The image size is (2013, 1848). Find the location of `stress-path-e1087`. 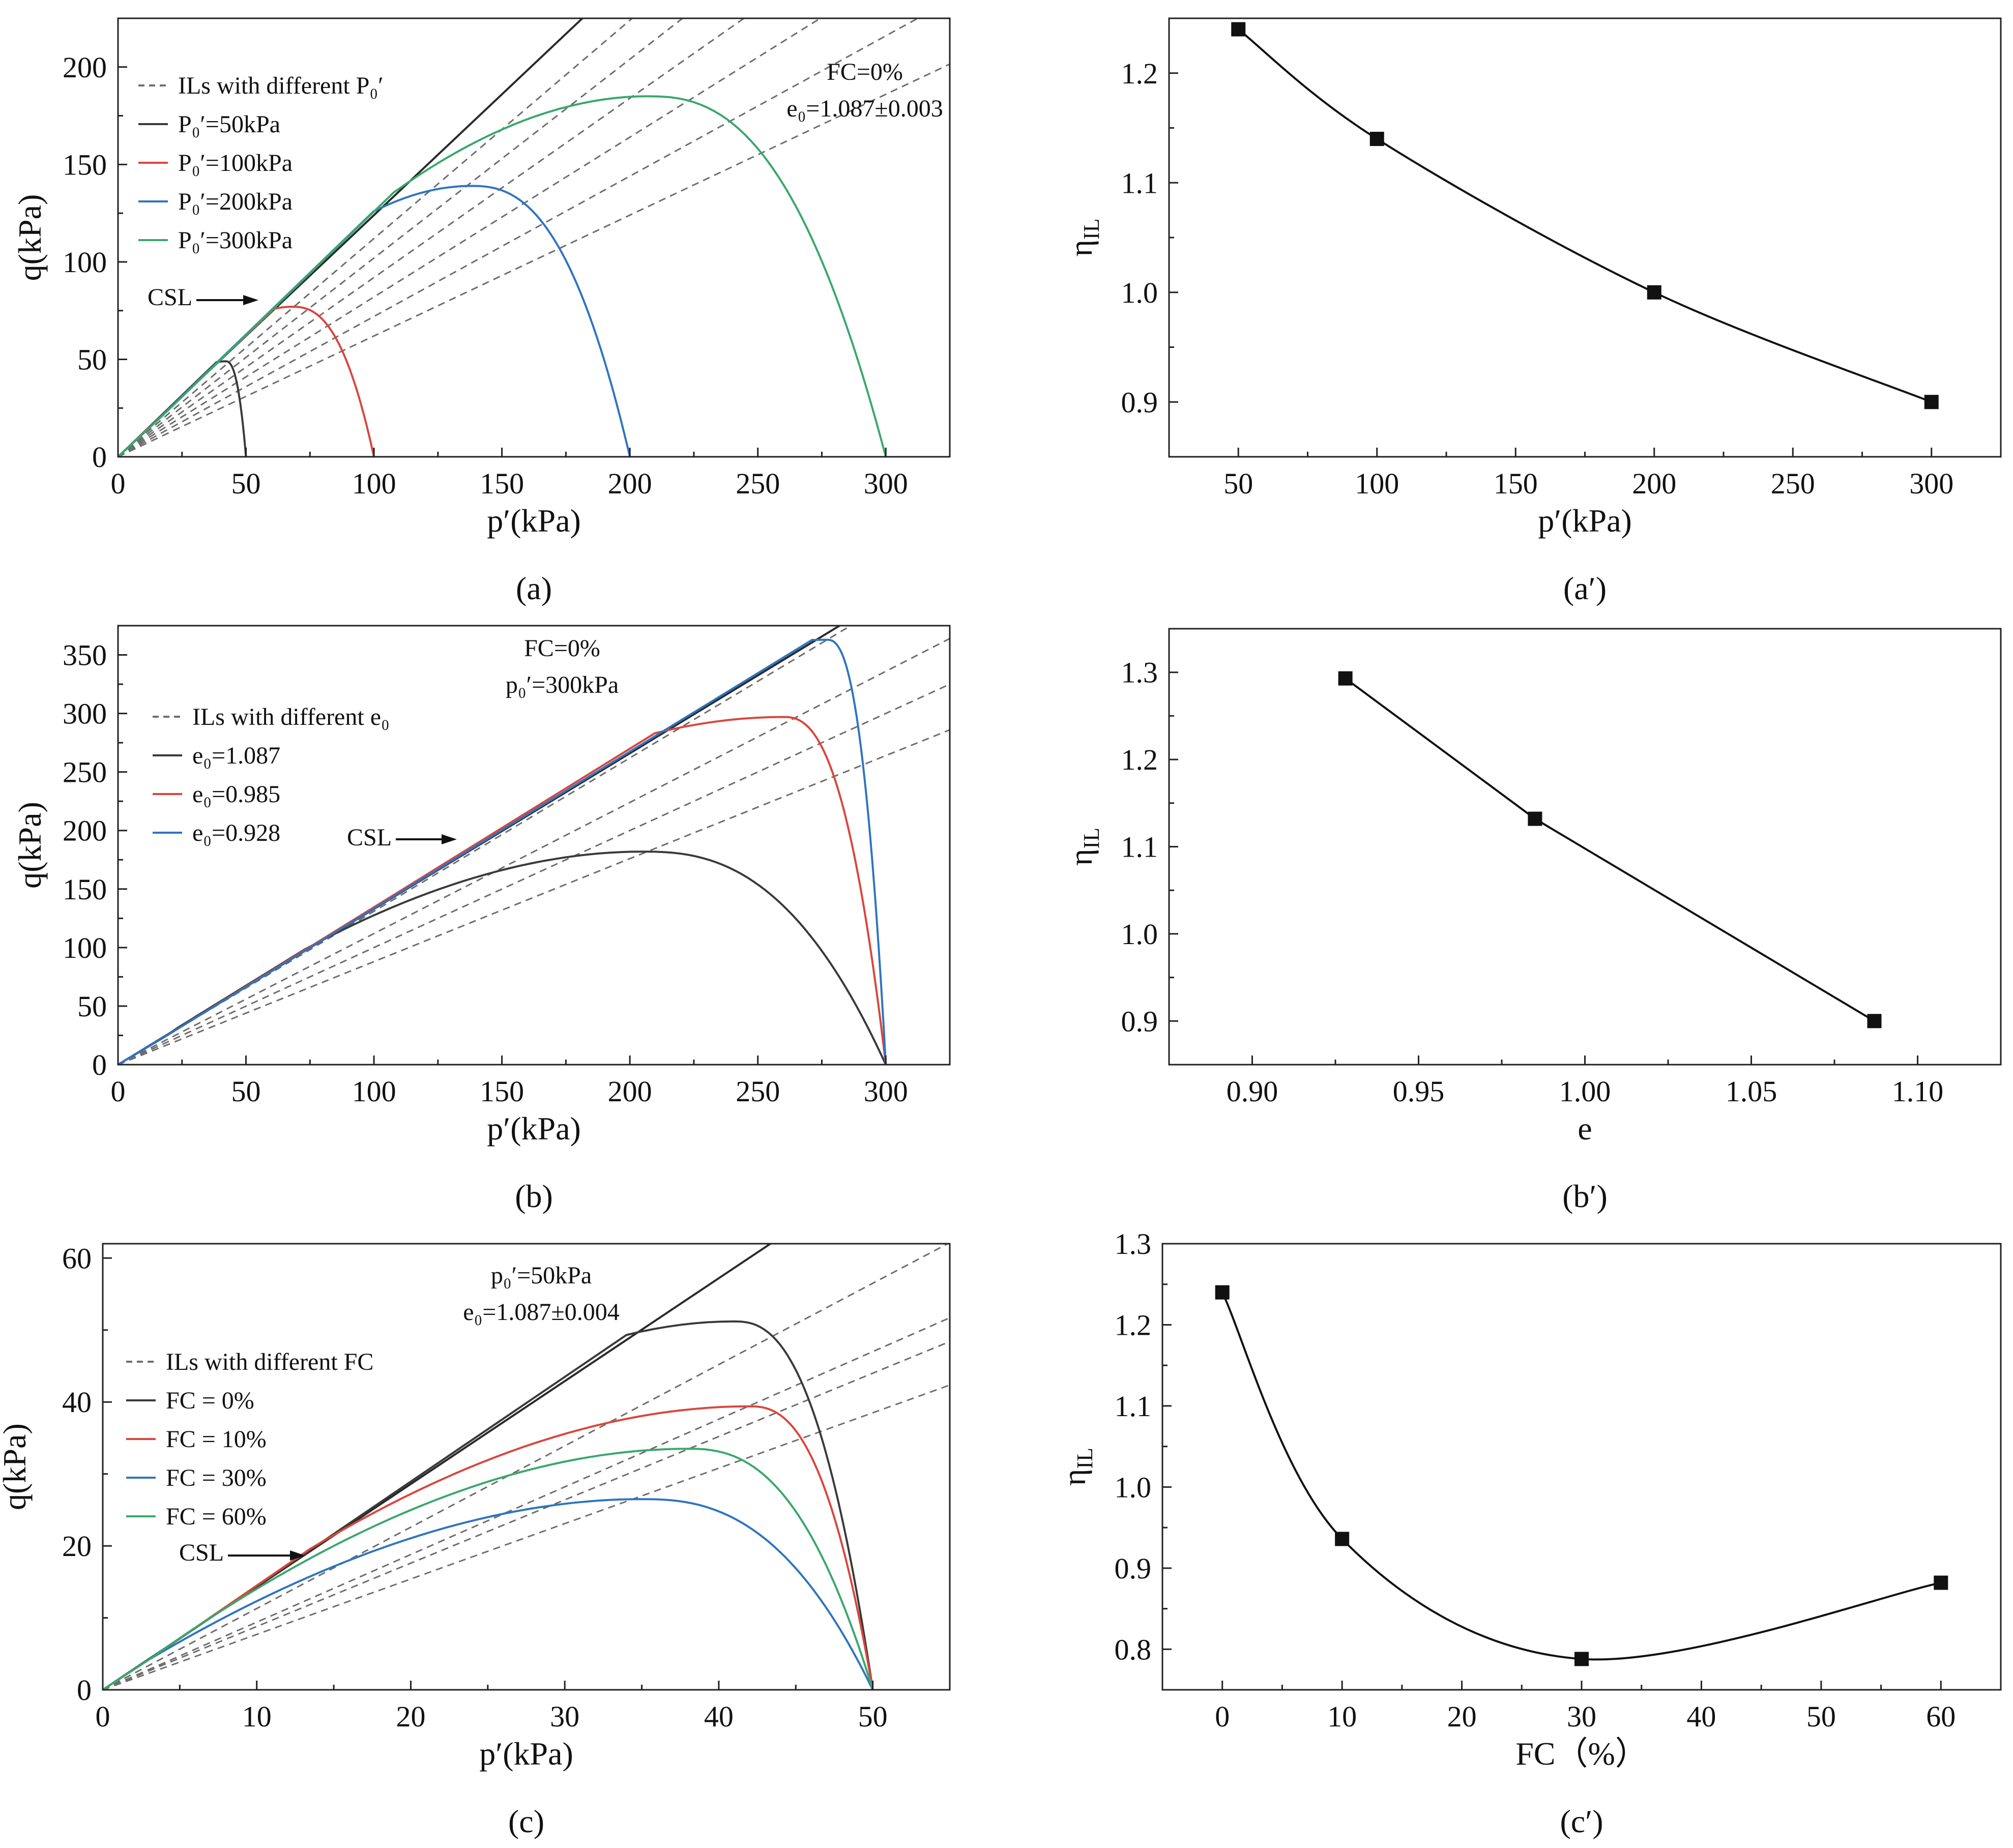

stress-path-e1087 is located at coordinates (502, 957).